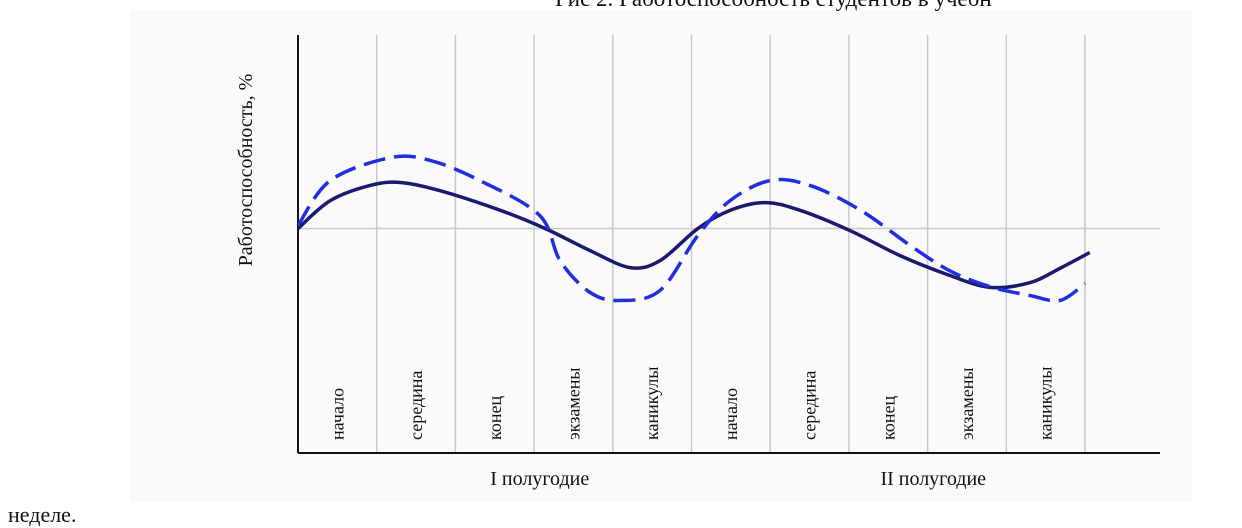  What do you see at coordinates (42, 514) in the screenshot?
I see `footer-text: неделе.` at bounding box center [42, 514].